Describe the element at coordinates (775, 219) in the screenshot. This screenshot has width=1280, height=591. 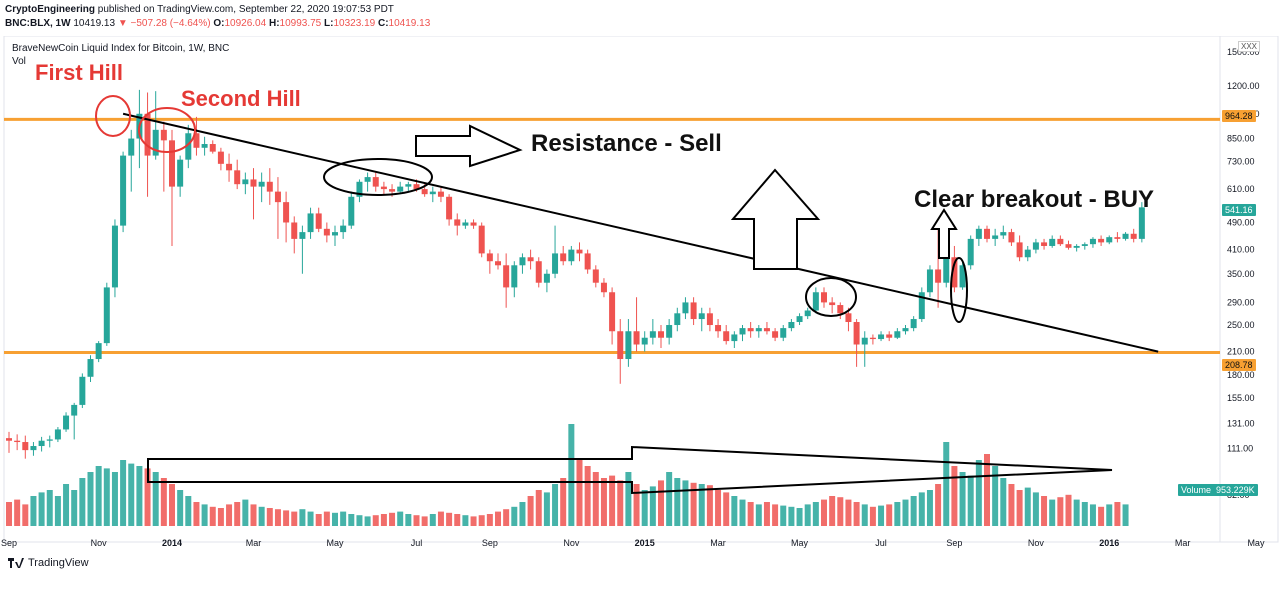
I see `up-arrow-large` at that location.